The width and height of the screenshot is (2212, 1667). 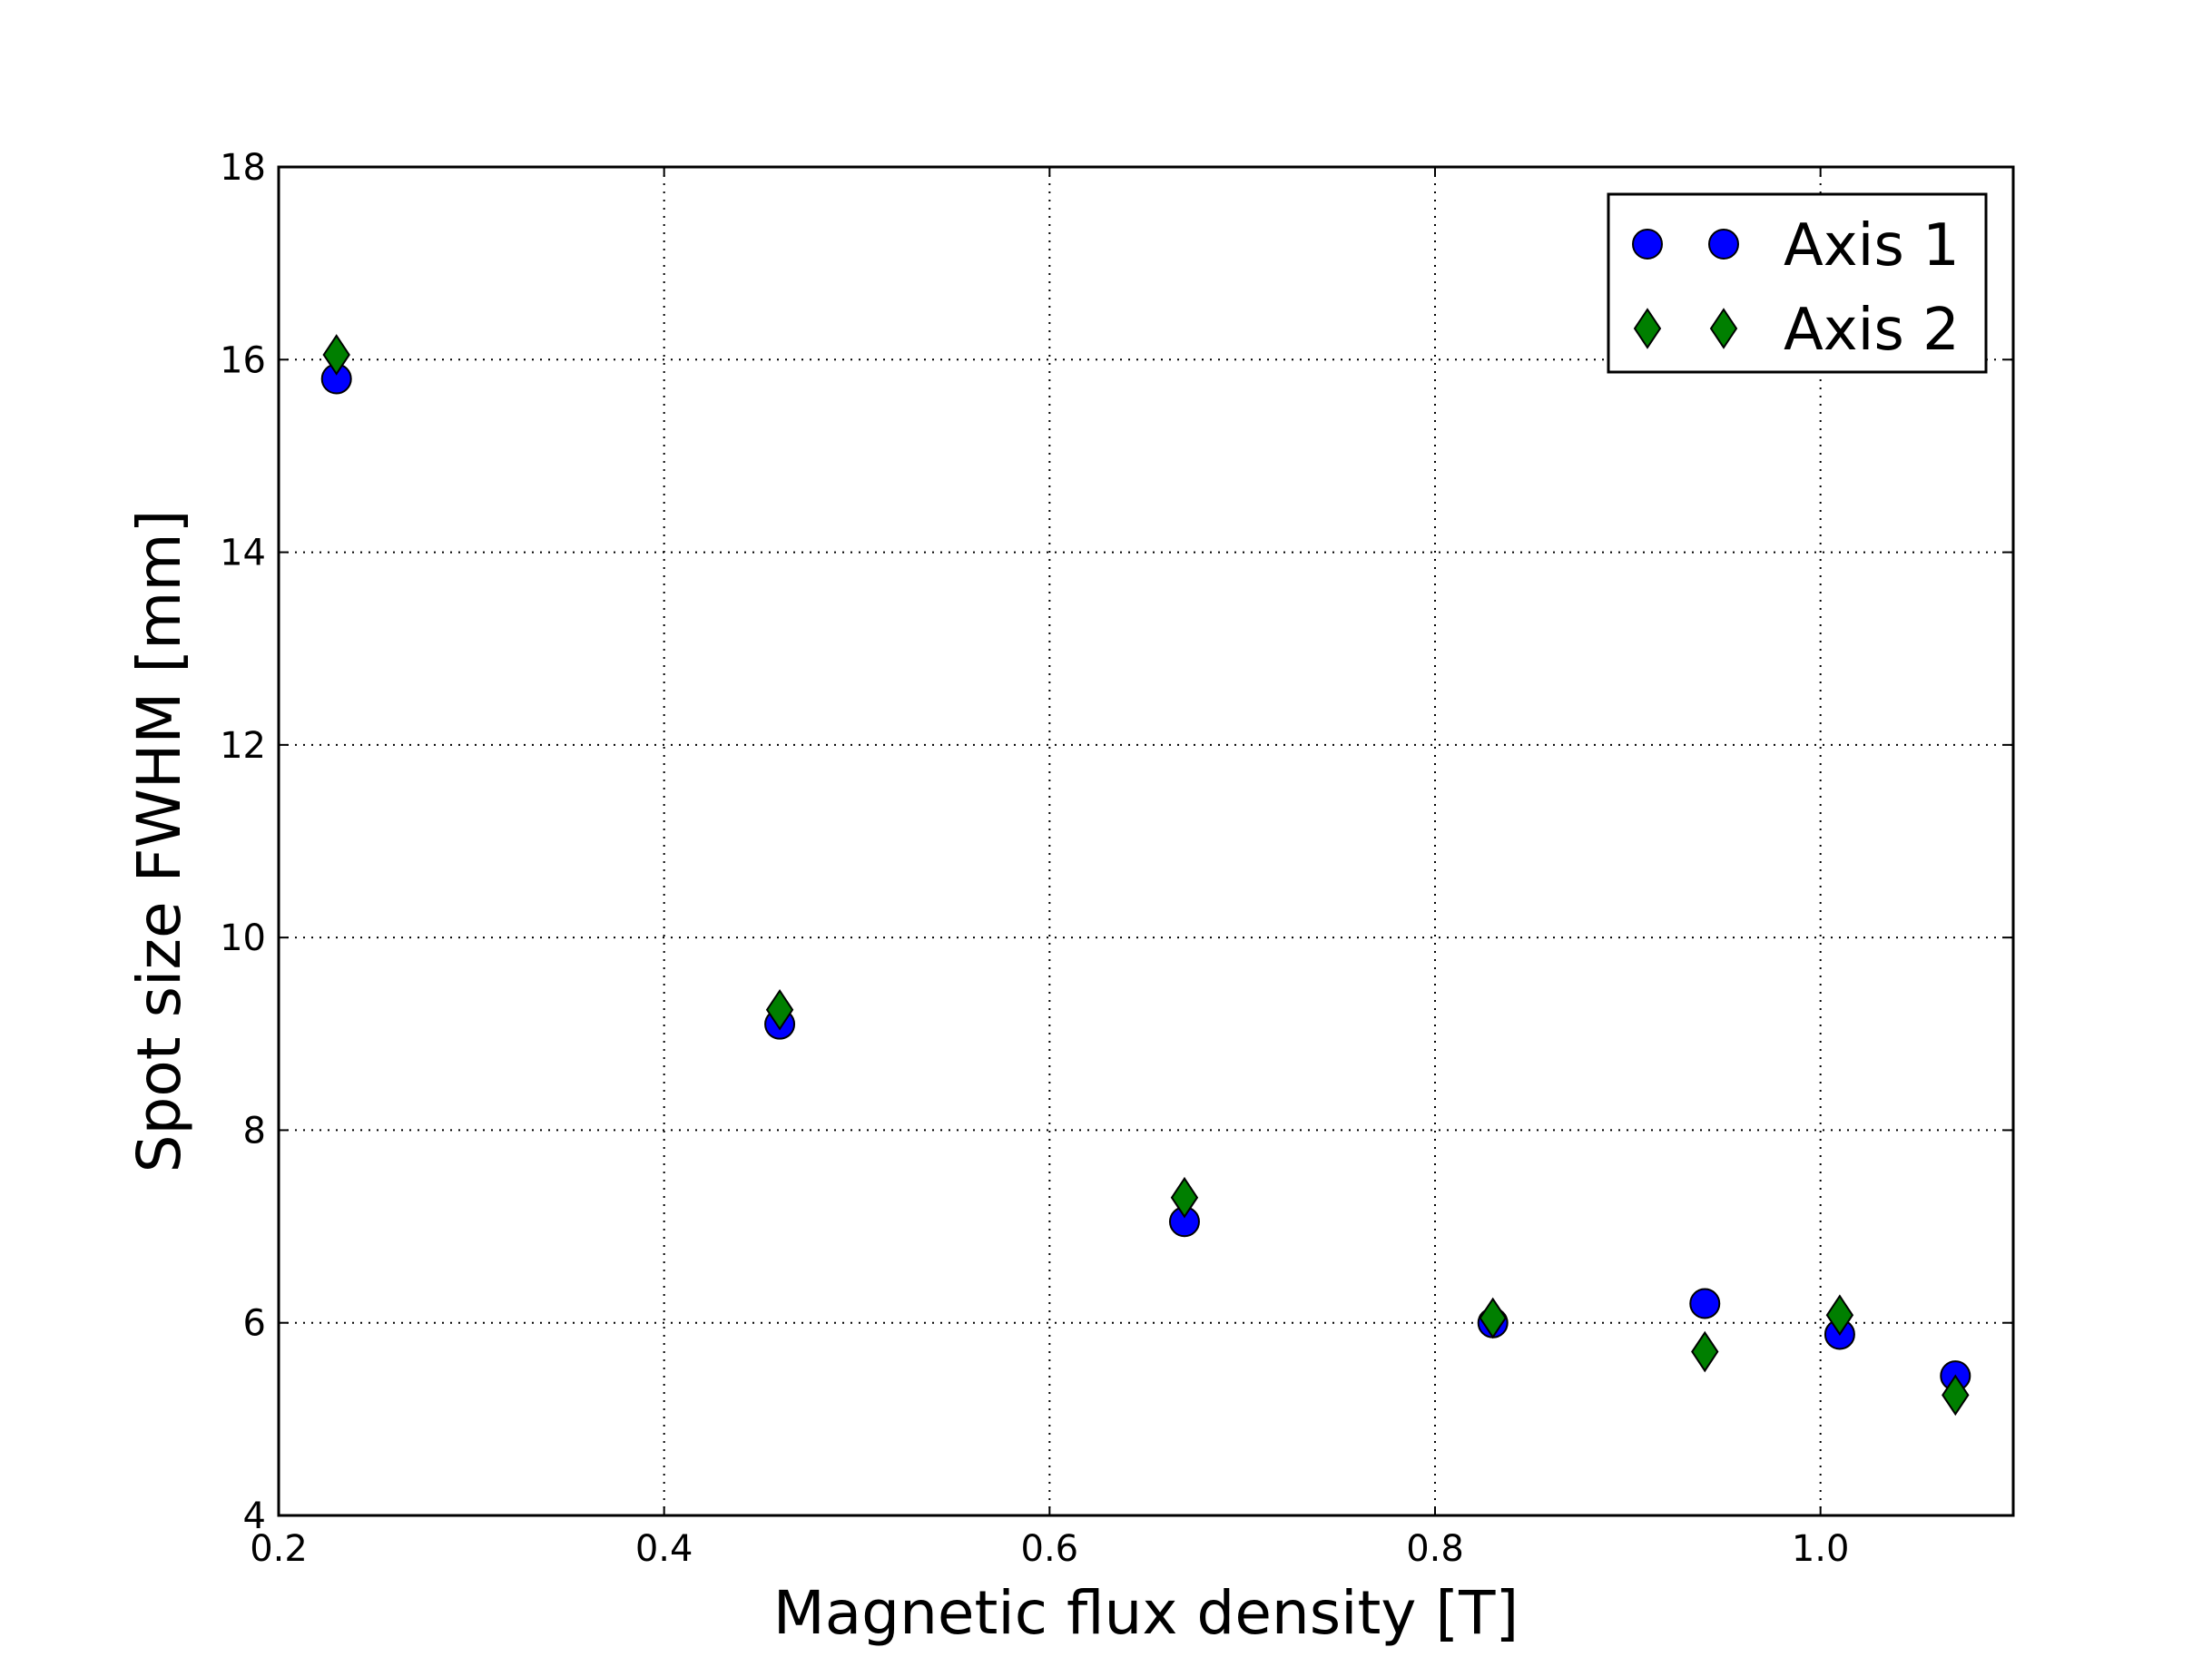 What do you see at coordinates (243, 938) in the screenshot?
I see `y-tick-label: 10` at bounding box center [243, 938].